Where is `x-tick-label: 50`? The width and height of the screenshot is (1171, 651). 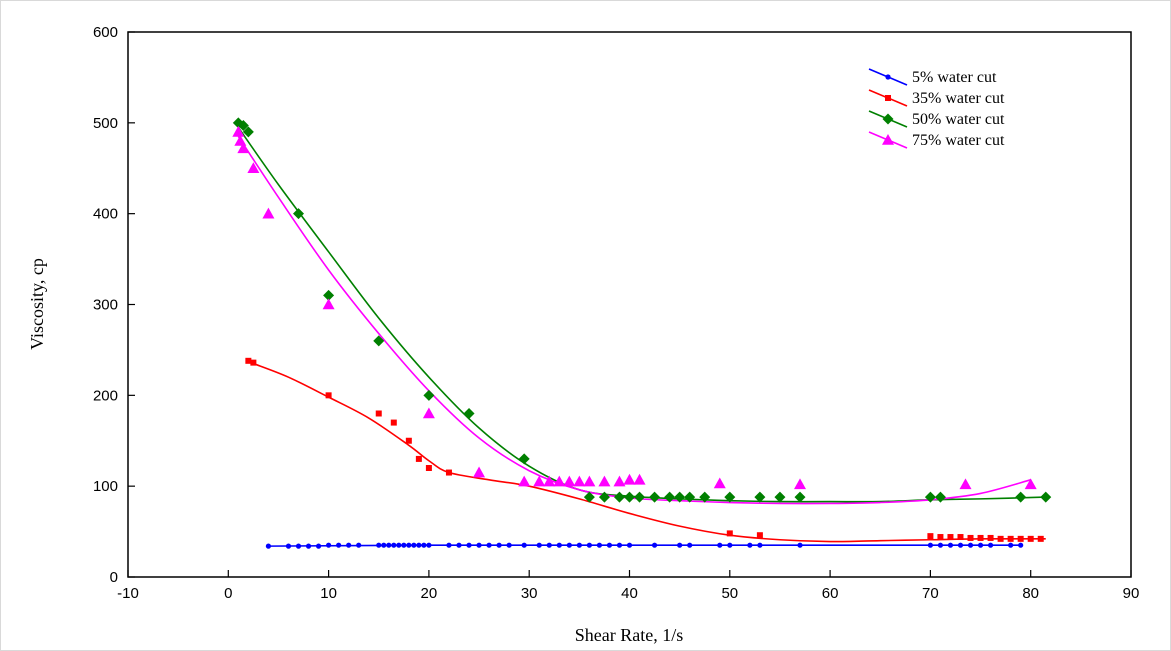 x-tick-label: 50 is located at coordinates (729, 593).